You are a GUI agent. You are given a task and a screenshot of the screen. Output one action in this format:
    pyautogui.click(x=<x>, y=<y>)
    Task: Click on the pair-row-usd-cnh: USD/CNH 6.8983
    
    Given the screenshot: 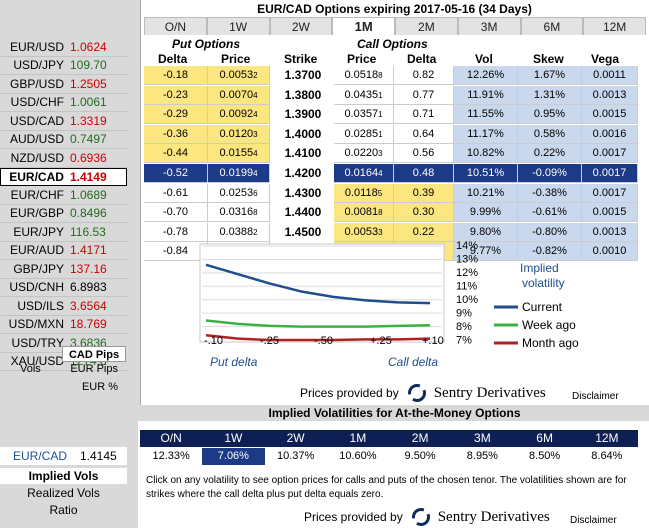 What is the action you would take?
    pyautogui.click(x=63, y=288)
    